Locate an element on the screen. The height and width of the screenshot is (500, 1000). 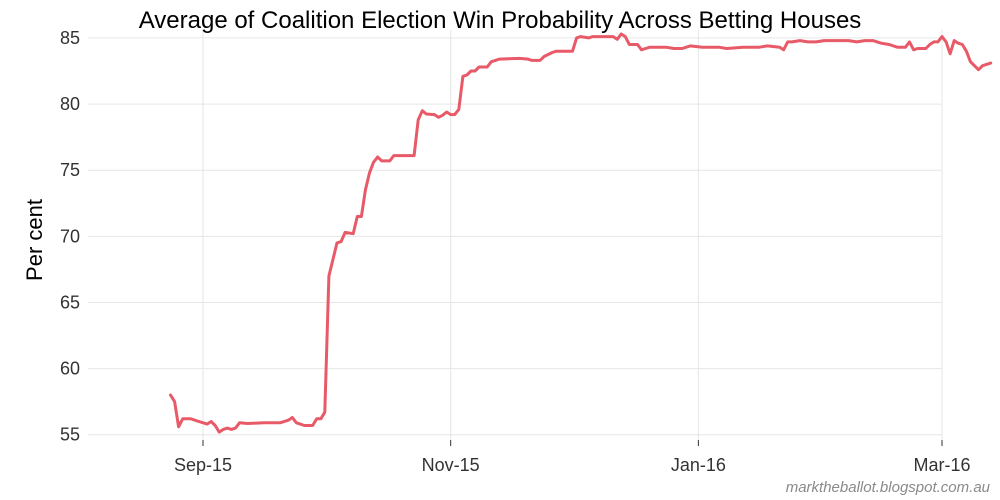
x-tick-label: Jan-16 is located at coordinates (698, 465).